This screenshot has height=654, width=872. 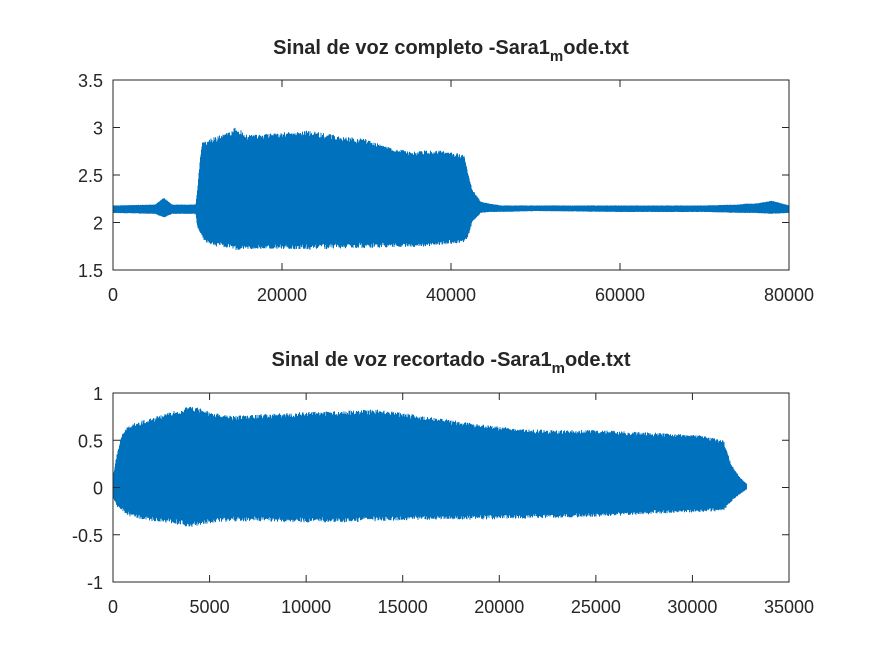 I want to click on y-tick-label: 3, so click(x=98, y=129).